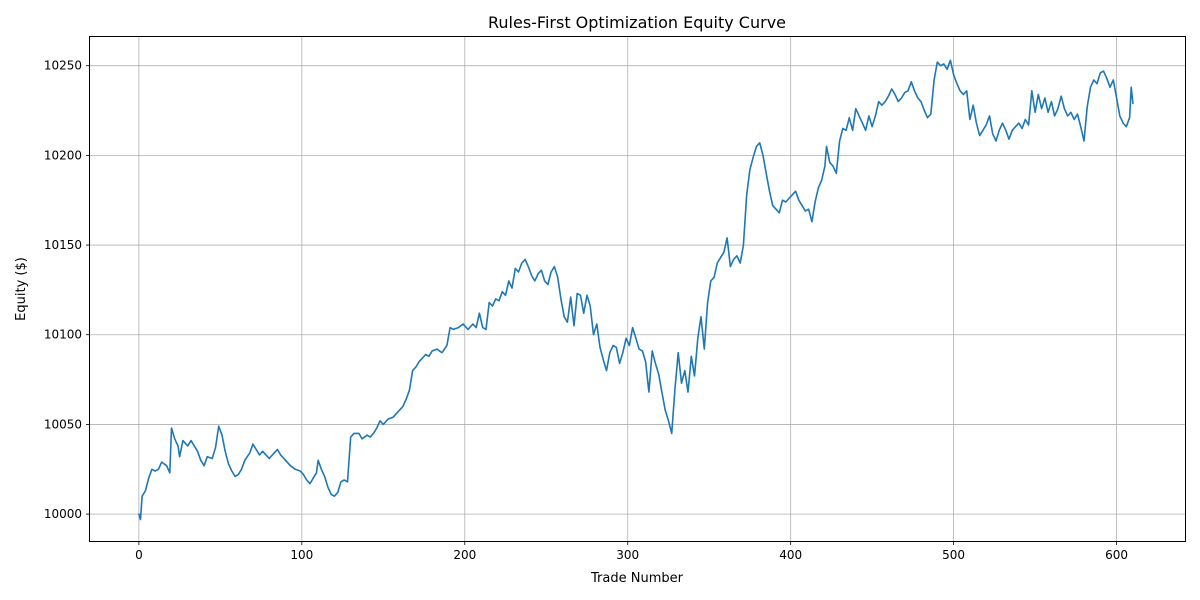 The height and width of the screenshot is (600, 1200). Describe the element at coordinates (63, 155) in the screenshot. I see `y-tick-label: 10200` at that location.